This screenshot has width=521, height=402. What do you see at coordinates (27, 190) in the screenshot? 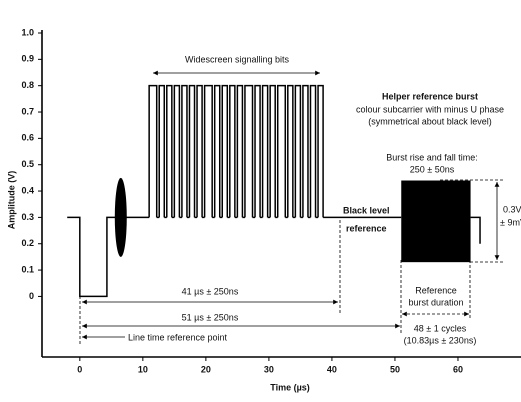
I see `y-tick-label: 0.4` at bounding box center [27, 190].